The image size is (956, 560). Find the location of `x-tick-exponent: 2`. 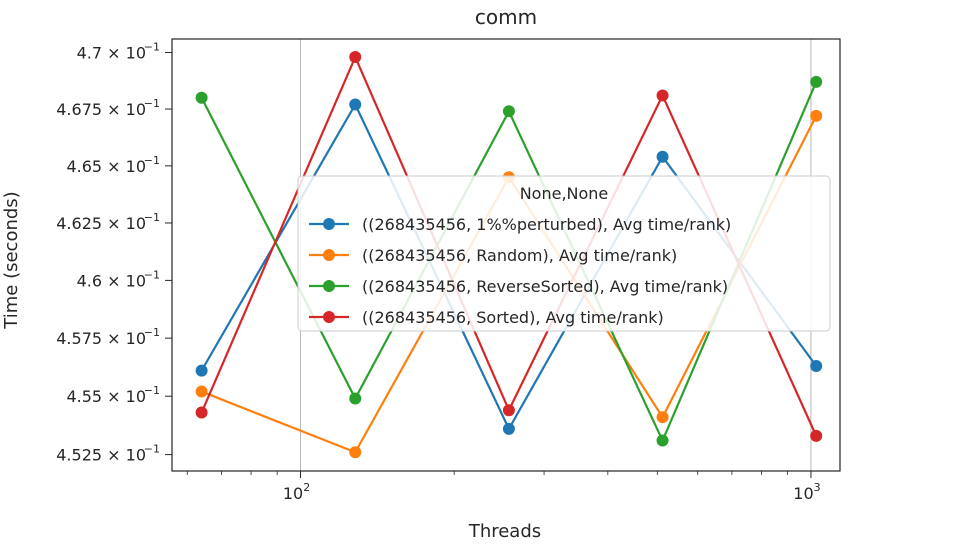

x-tick-exponent: 2 is located at coordinates (306, 487).